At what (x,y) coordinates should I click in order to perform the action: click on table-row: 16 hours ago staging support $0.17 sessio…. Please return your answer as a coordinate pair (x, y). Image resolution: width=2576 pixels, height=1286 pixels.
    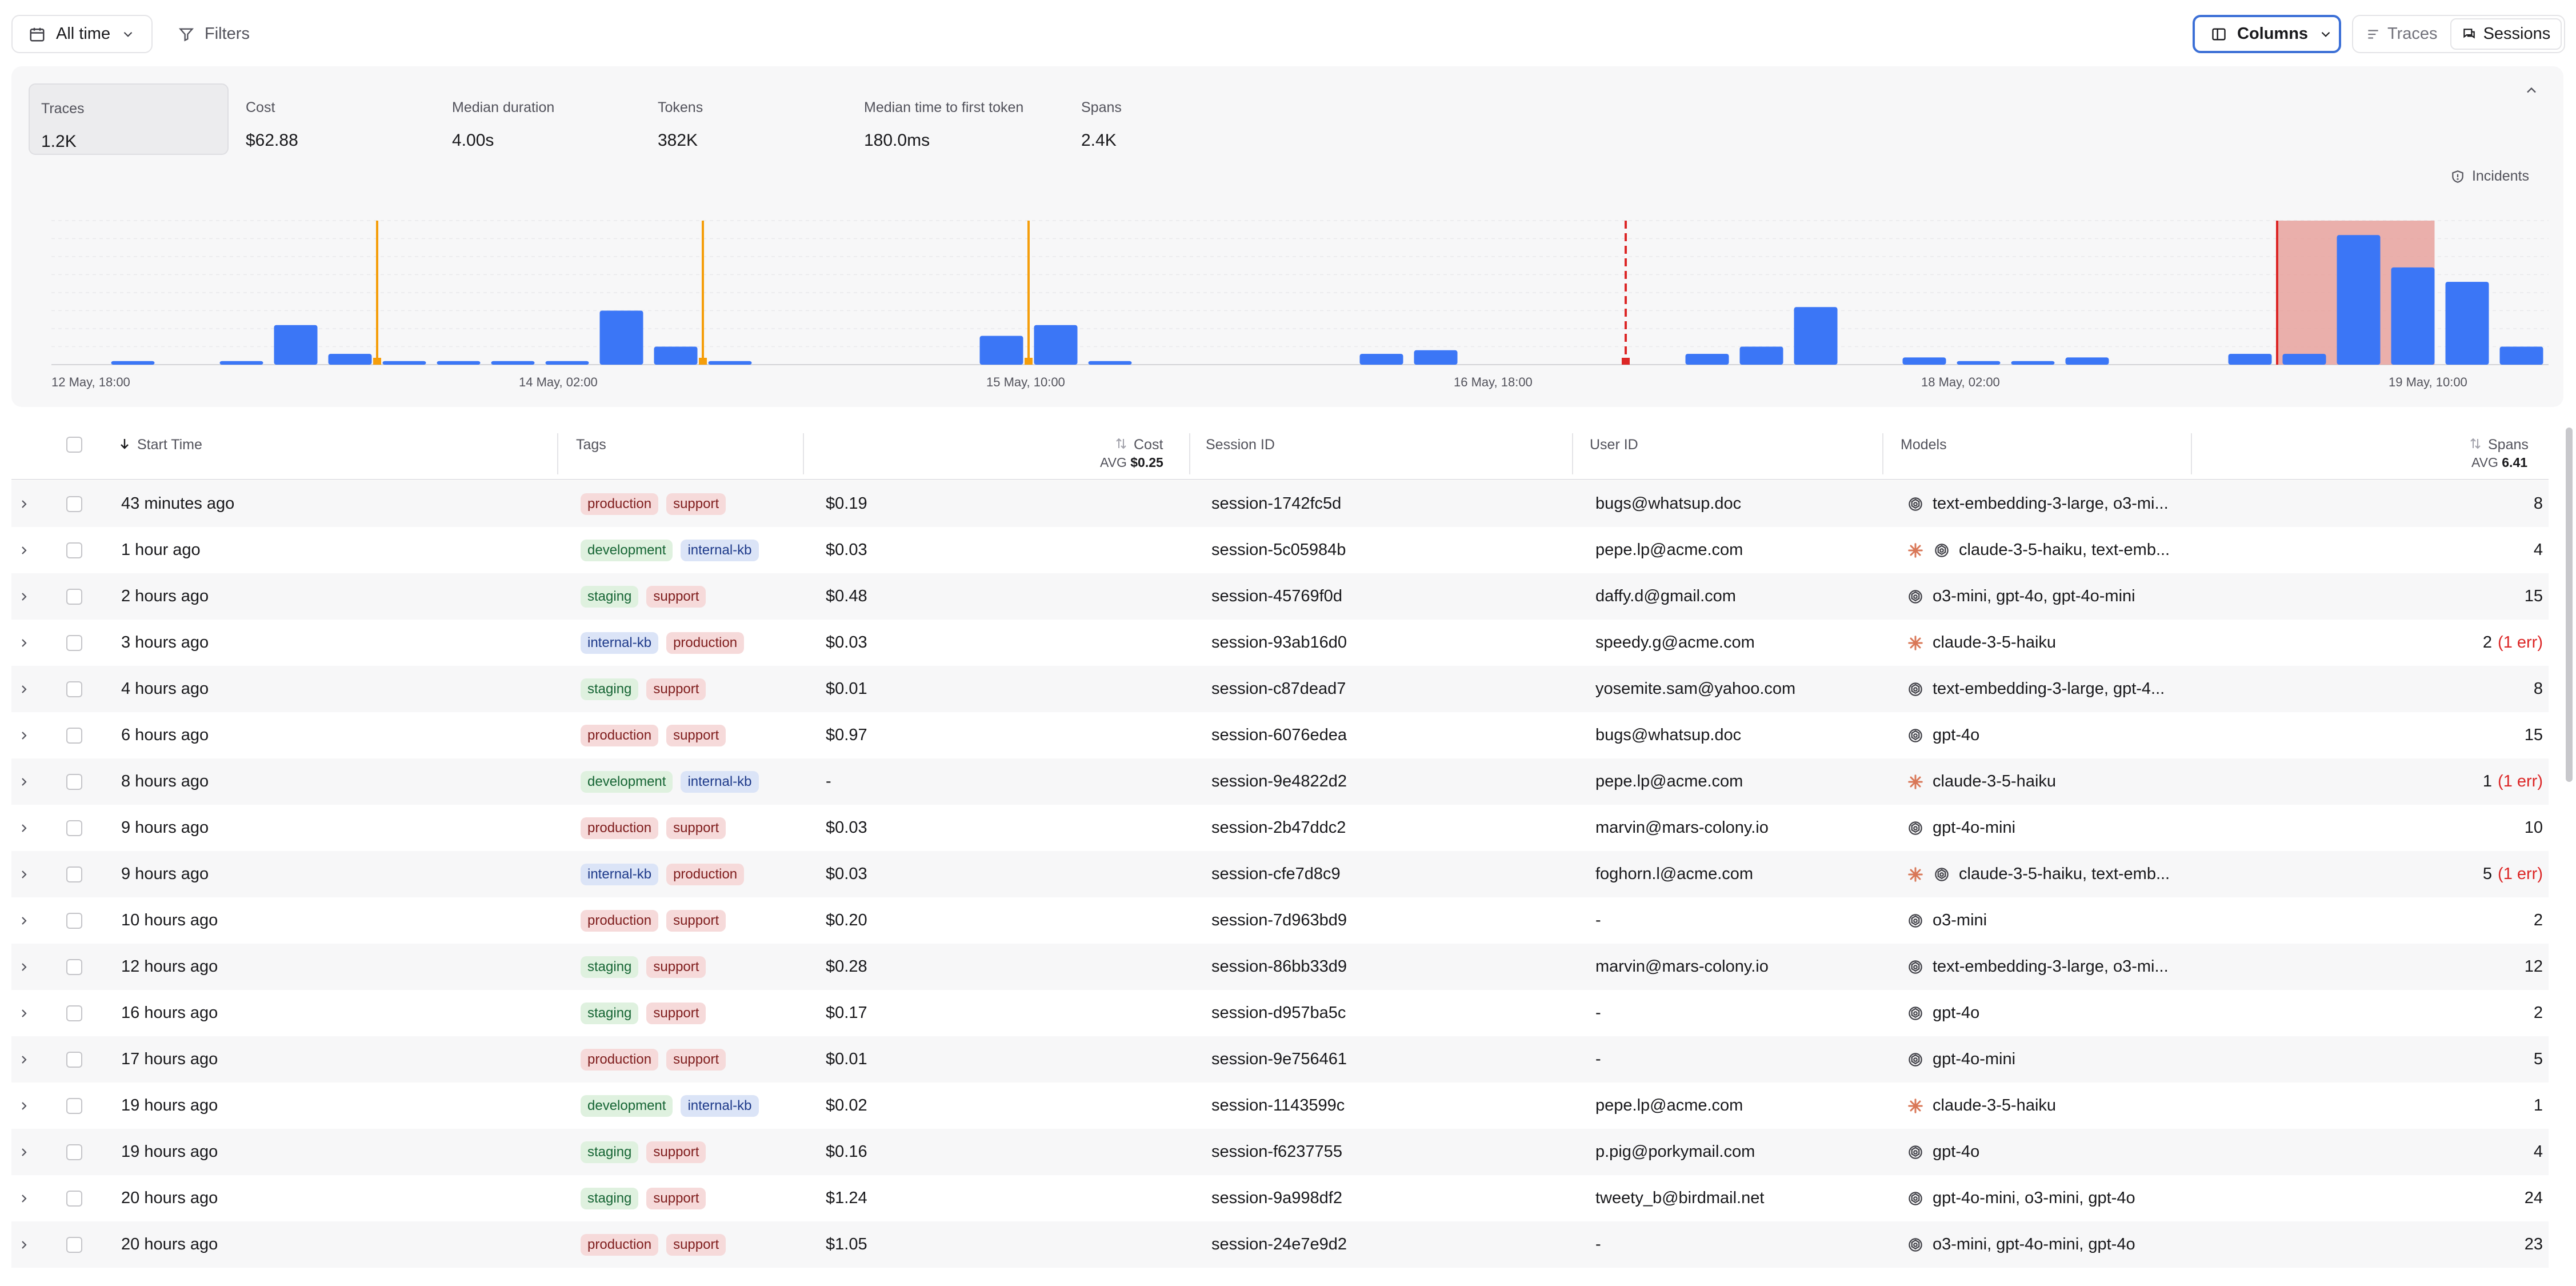
    Looking at the image, I should click on (1280, 1013).